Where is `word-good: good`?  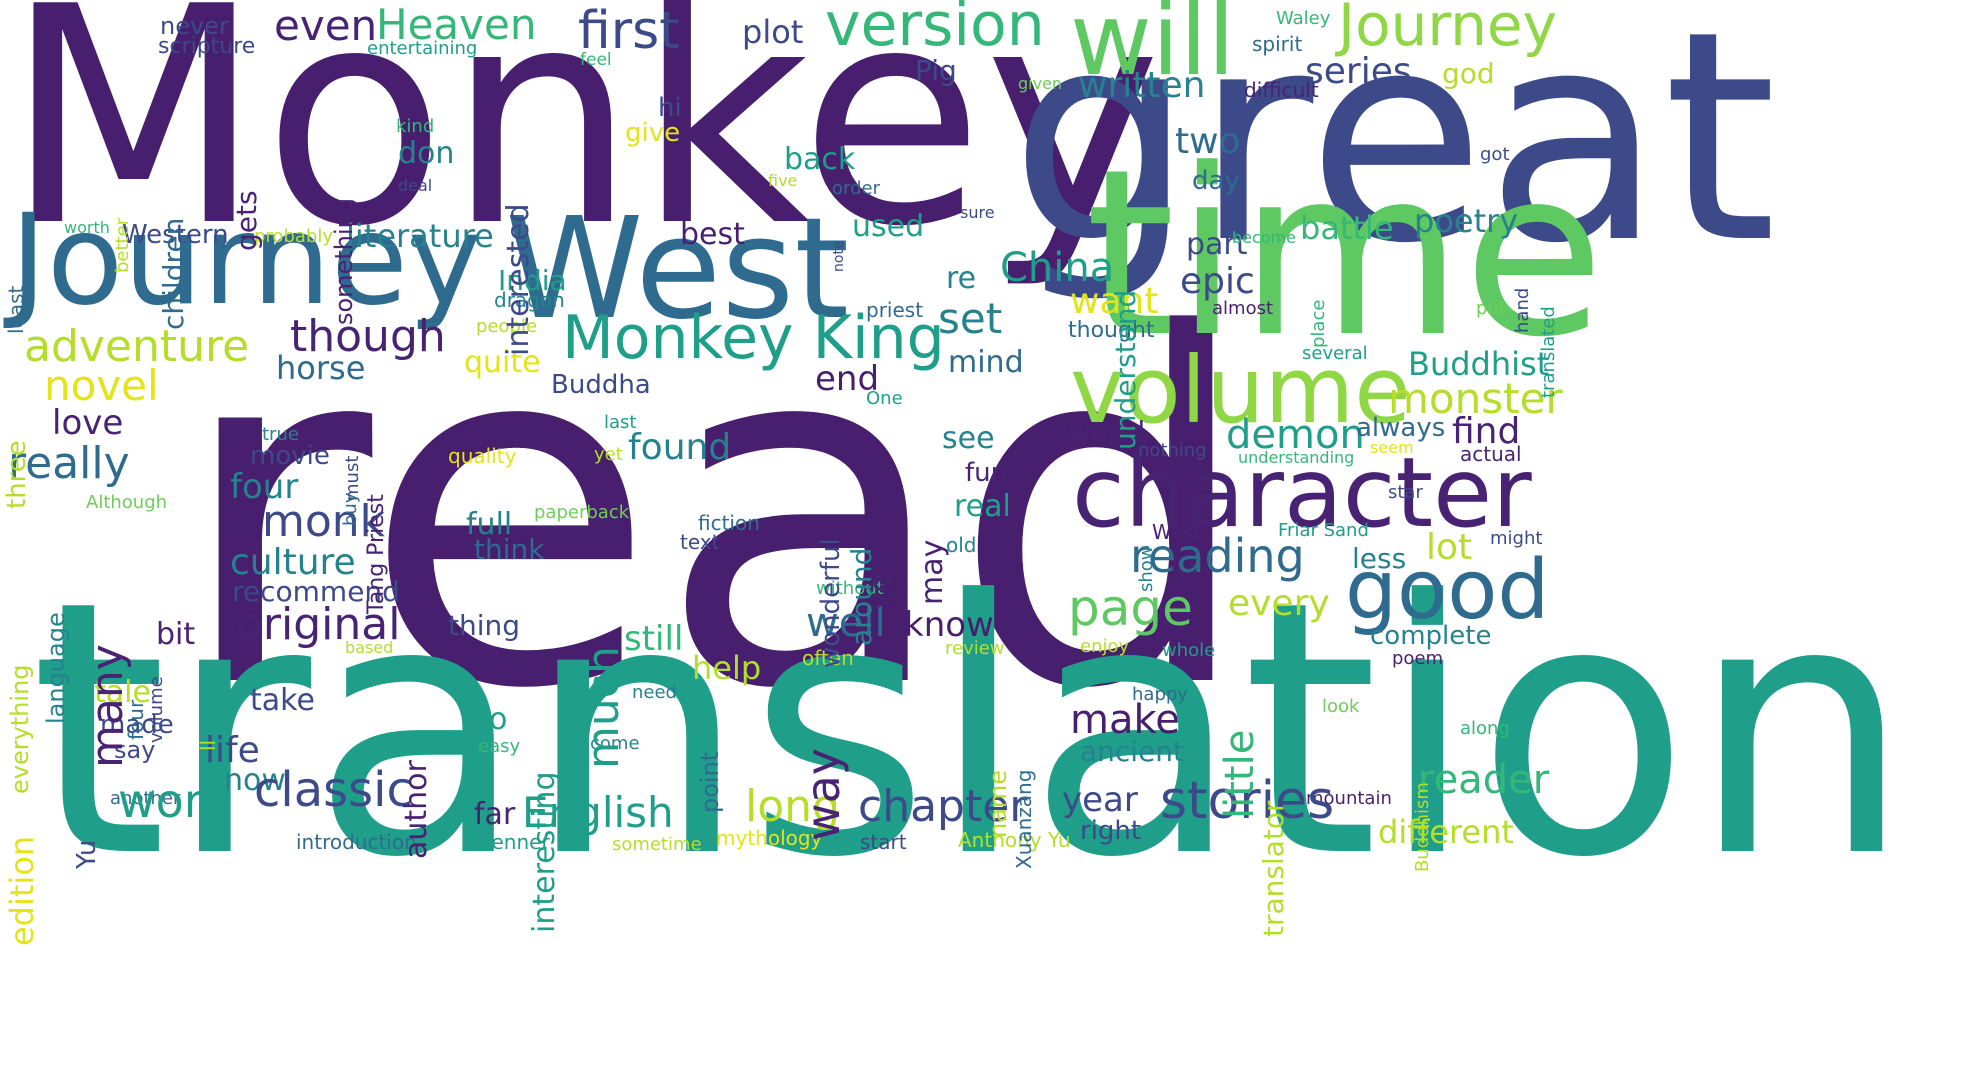 word-good: good is located at coordinates (1447, 590).